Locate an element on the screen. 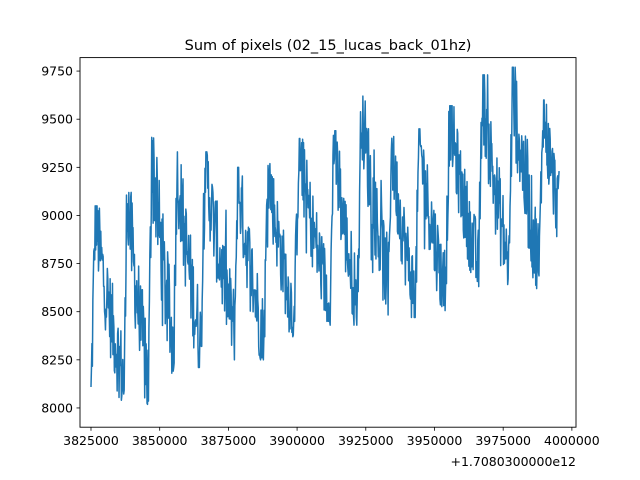  x-tick-label: 3850000 is located at coordinates (160, 440).